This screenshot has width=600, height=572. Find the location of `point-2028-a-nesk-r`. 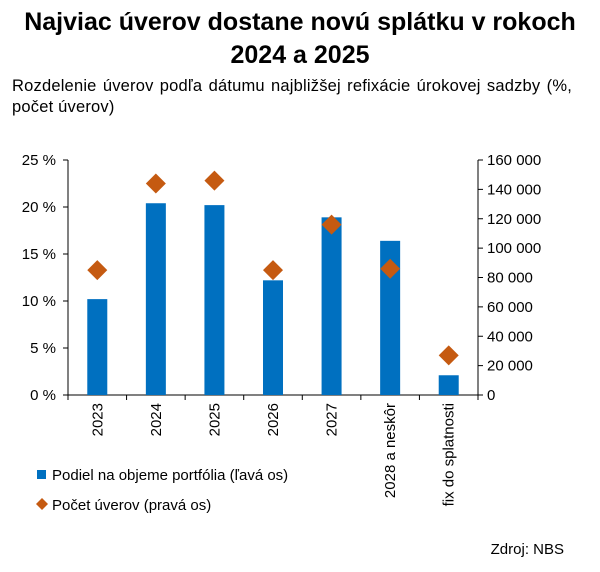

point-2028-a-nesk-r is located at coordinates (390, 268).